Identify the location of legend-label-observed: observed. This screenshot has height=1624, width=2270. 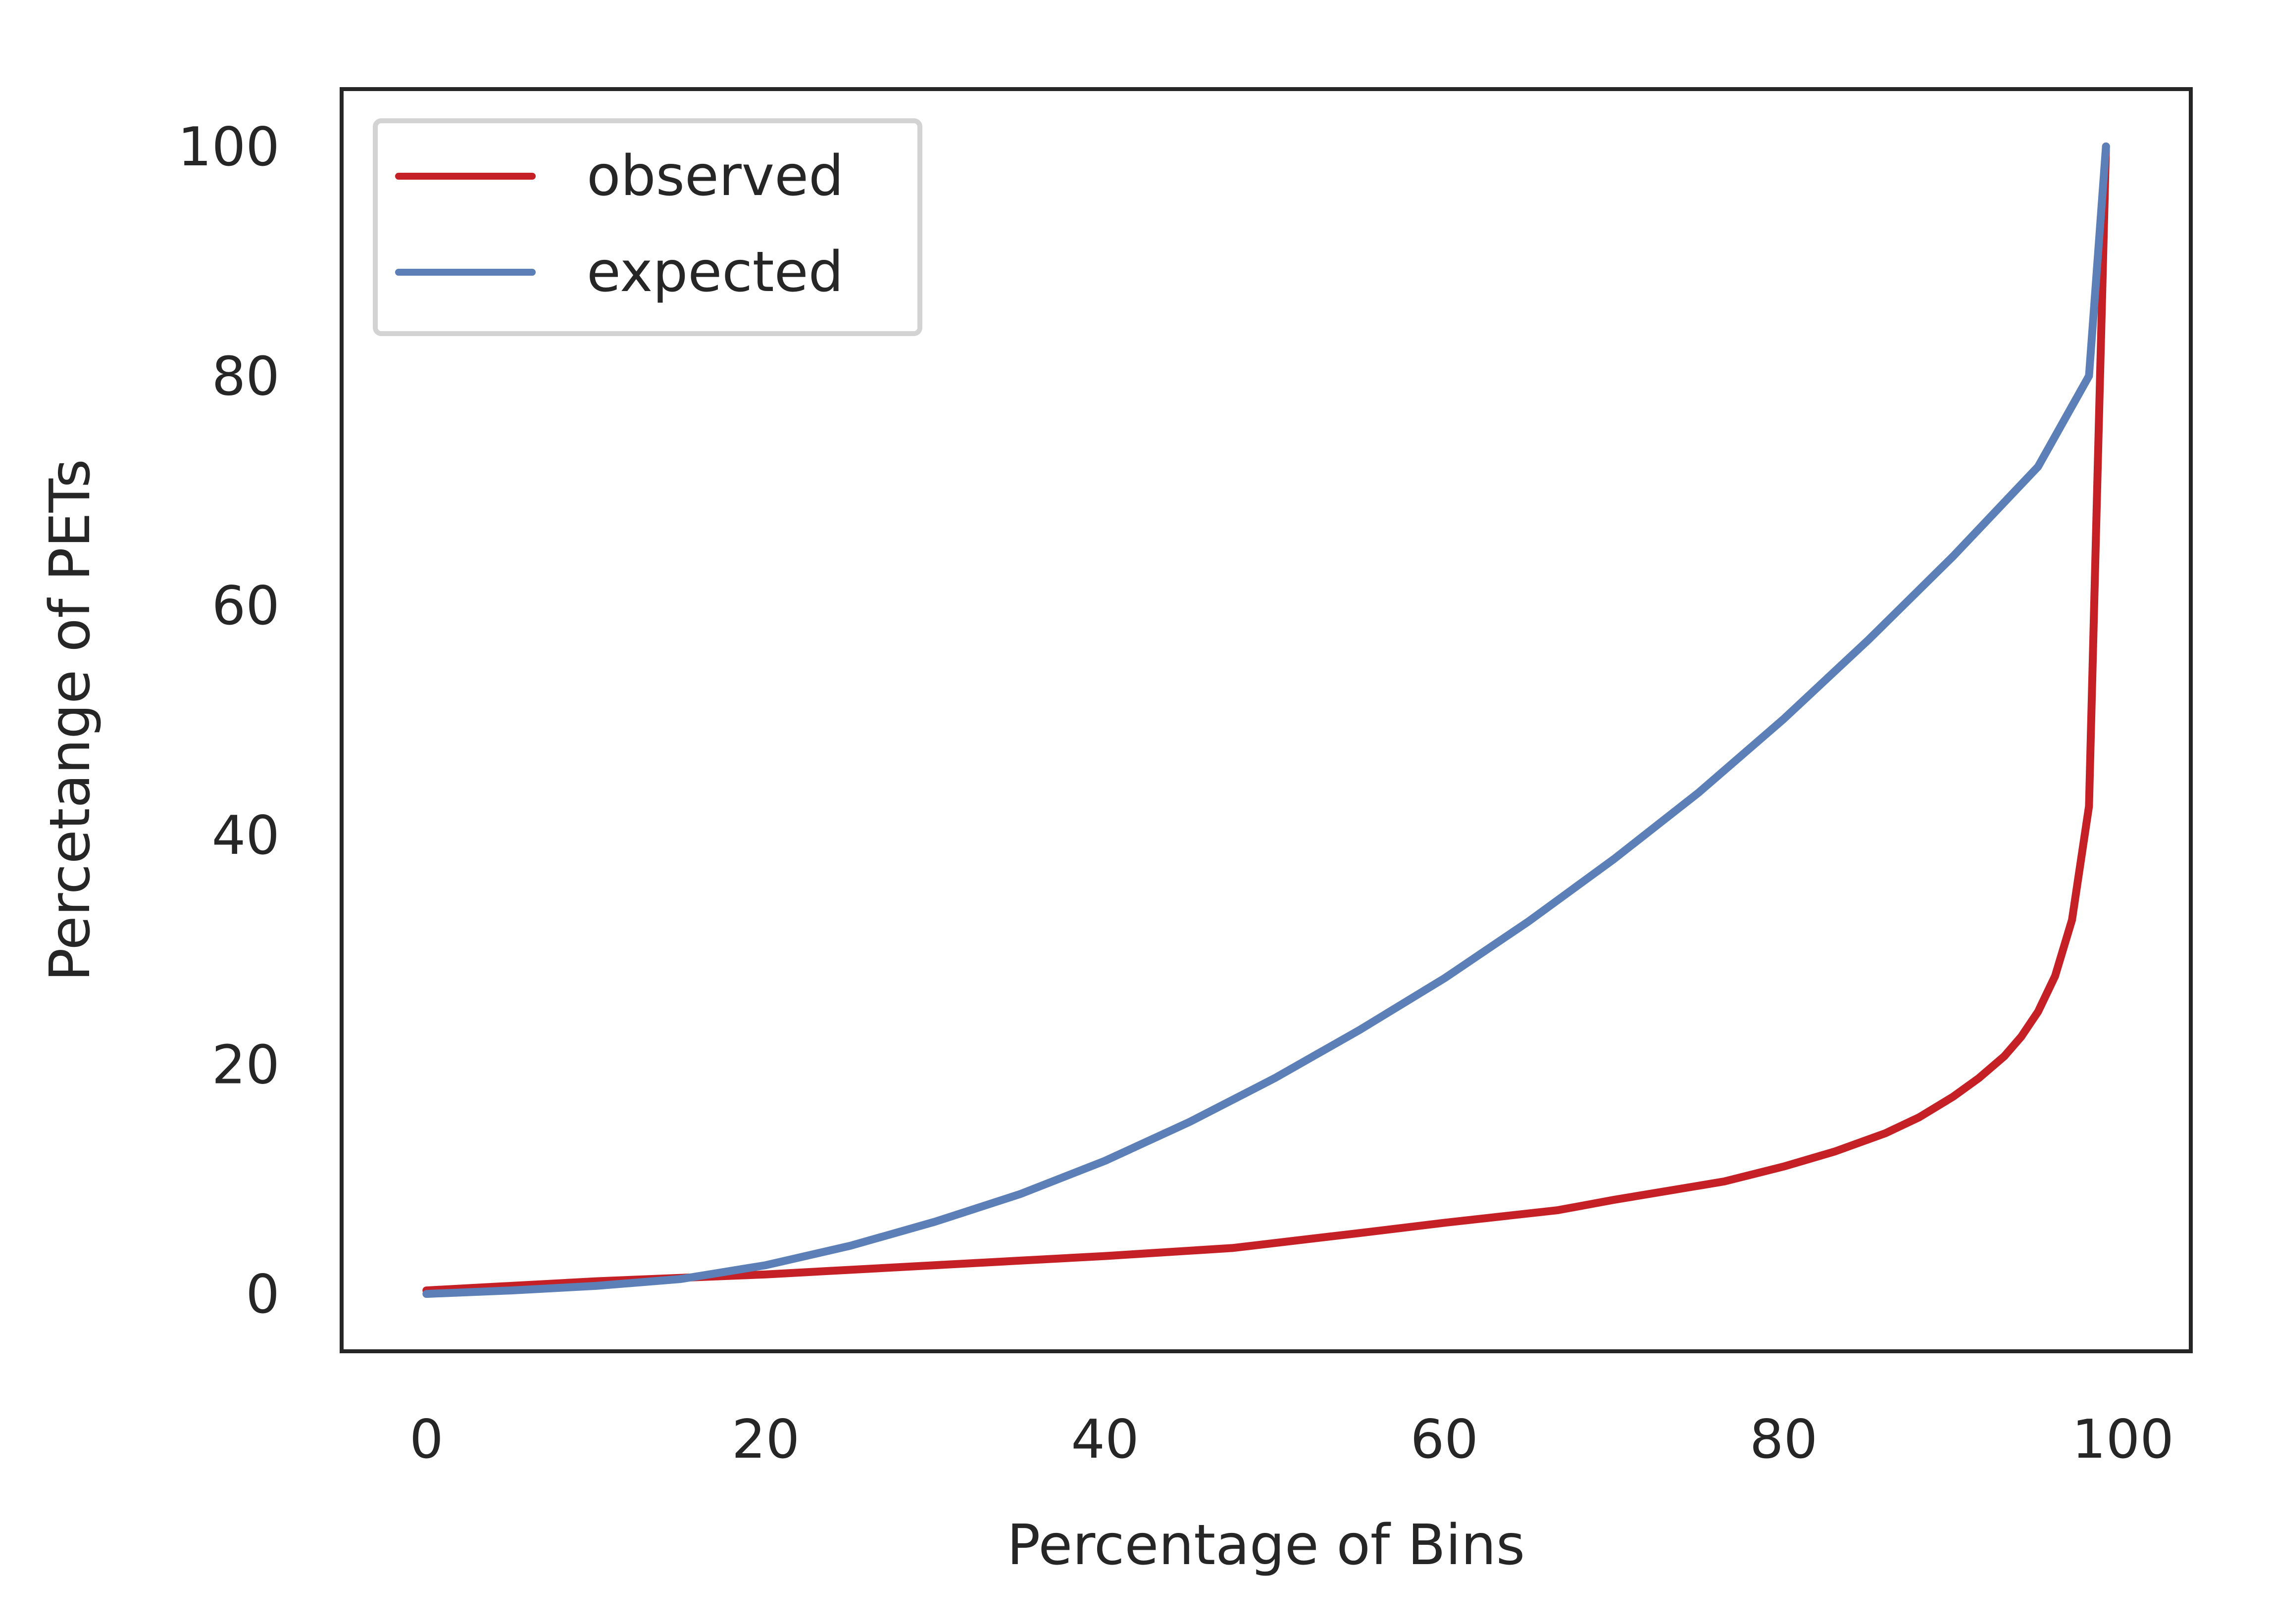
(715, 176).